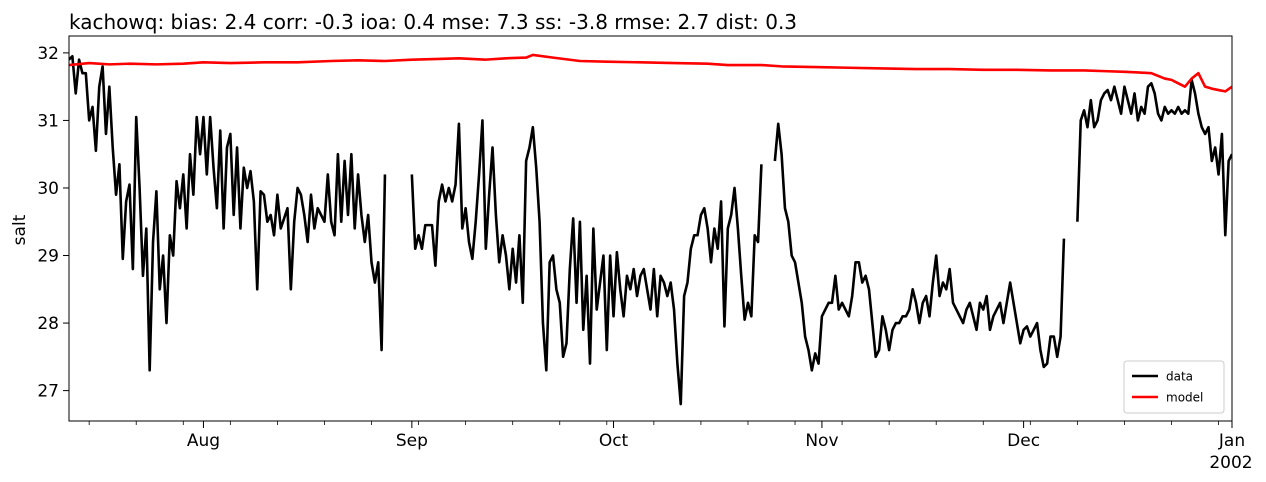 Image resolution: width=1266 pixels, height=482 pixels. Describe the element at coordinates (1023, 441) in the screenshot. I see `x-tick-label-dec: Dec` at that location.